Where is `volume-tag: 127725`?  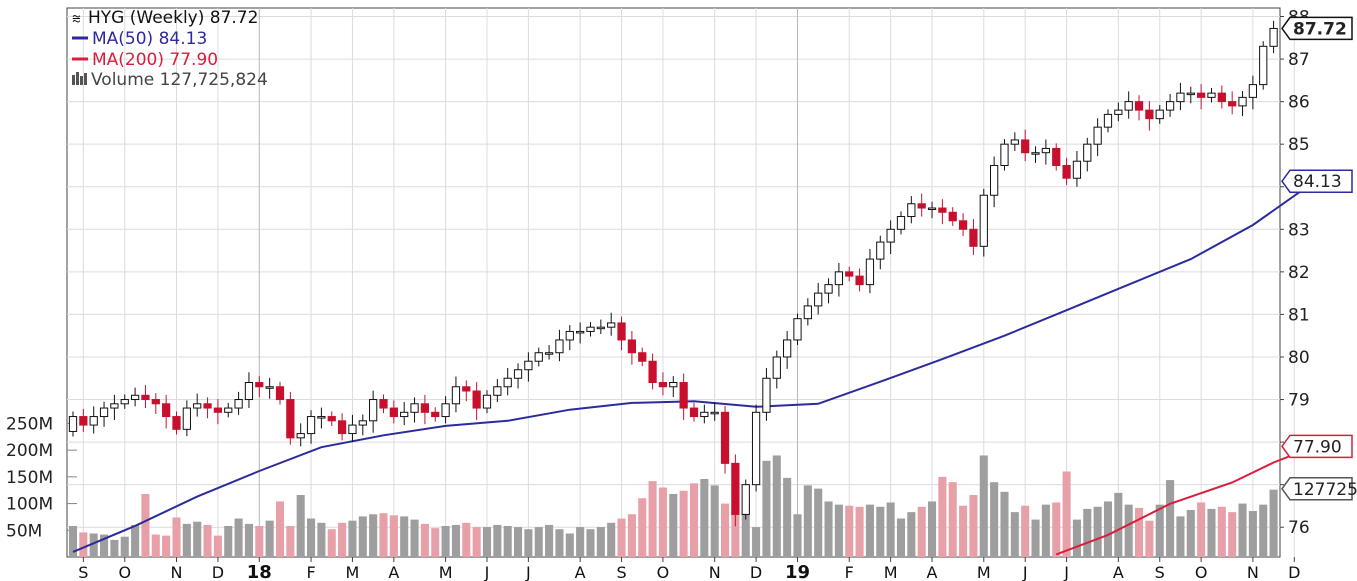
volume-tag: 127725 is located at coordinates (1319, 489).